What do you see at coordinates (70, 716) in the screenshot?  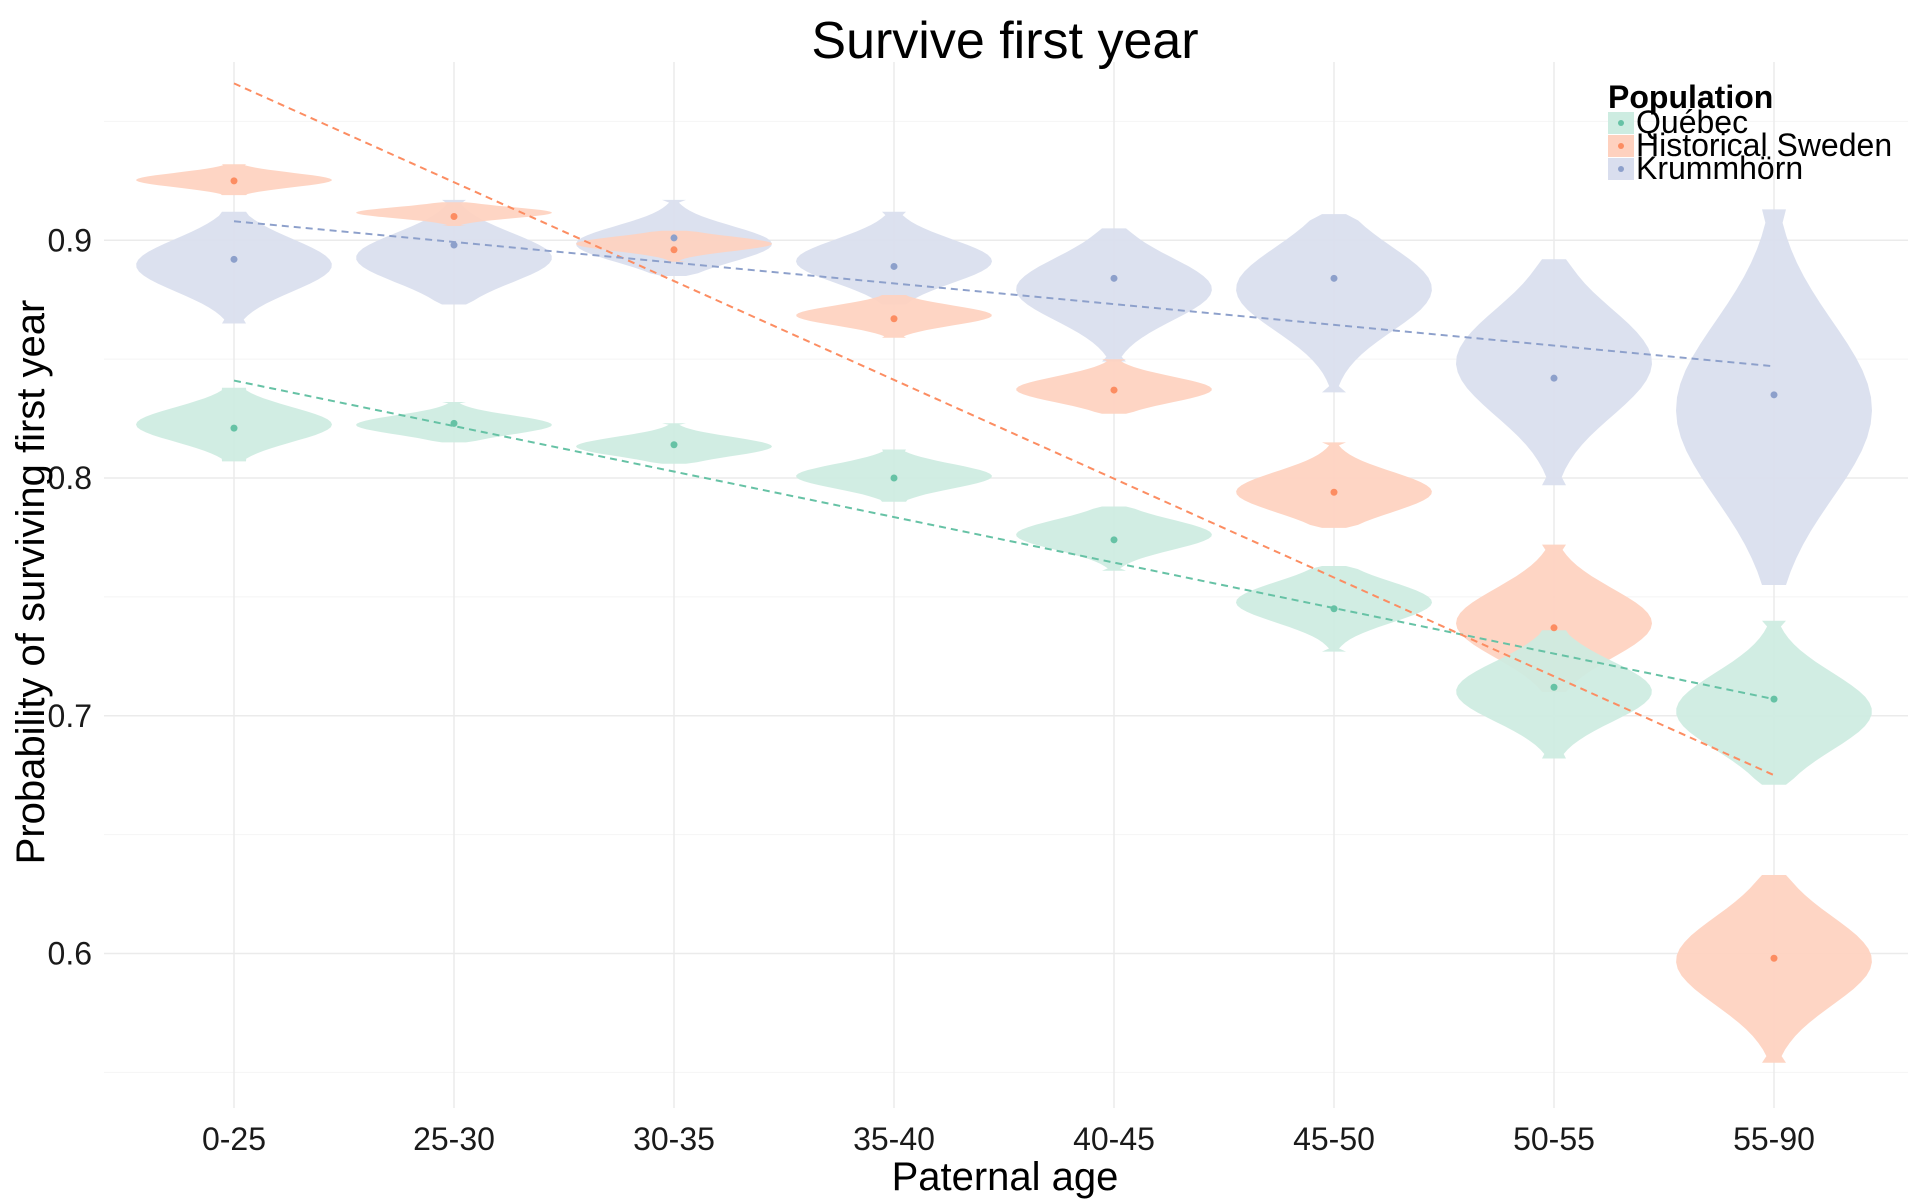 I see `y-tick-label: 0.7` at bounding box center [70, 716].